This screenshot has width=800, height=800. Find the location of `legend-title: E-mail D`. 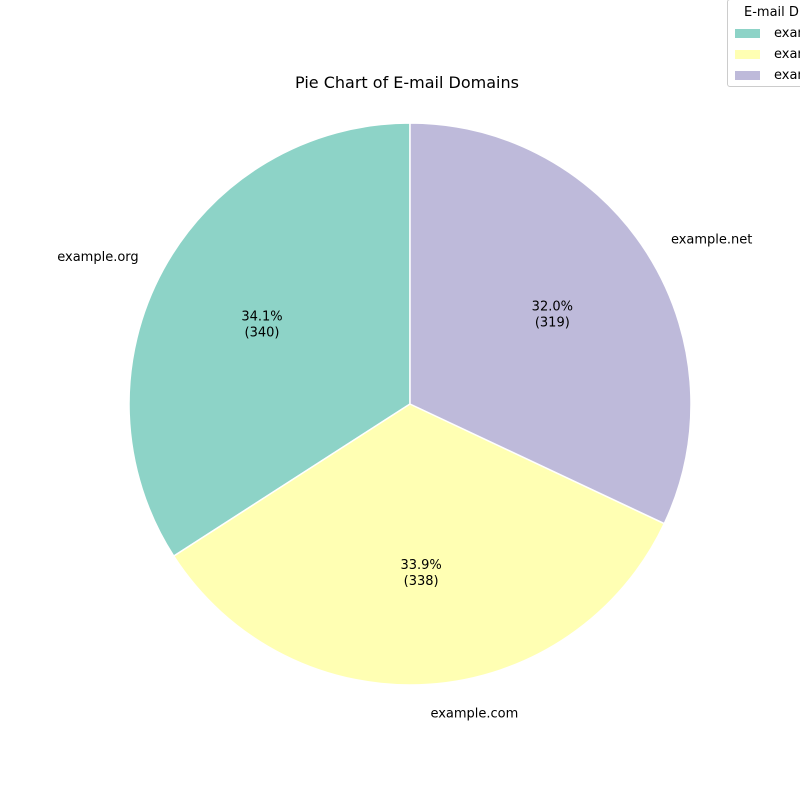

legend-title: E-mail D is located at coordinates (771, 12).